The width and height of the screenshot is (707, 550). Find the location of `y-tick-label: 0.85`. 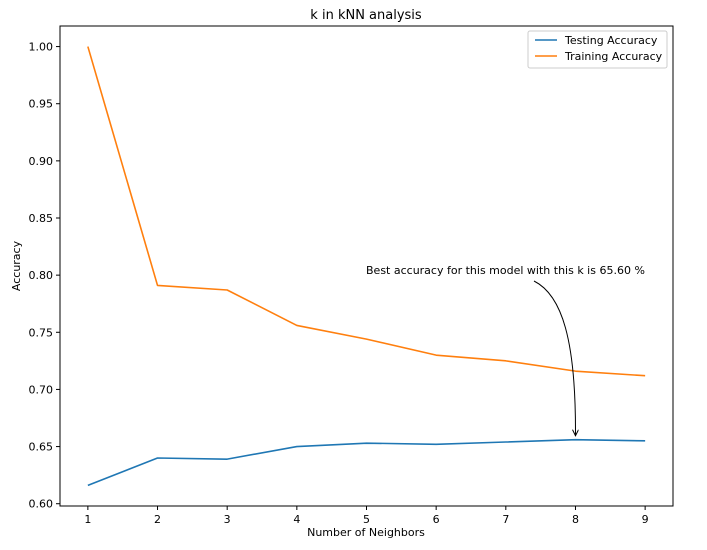

y-tick-label: 0.85 is located at coordinates (41, 218).